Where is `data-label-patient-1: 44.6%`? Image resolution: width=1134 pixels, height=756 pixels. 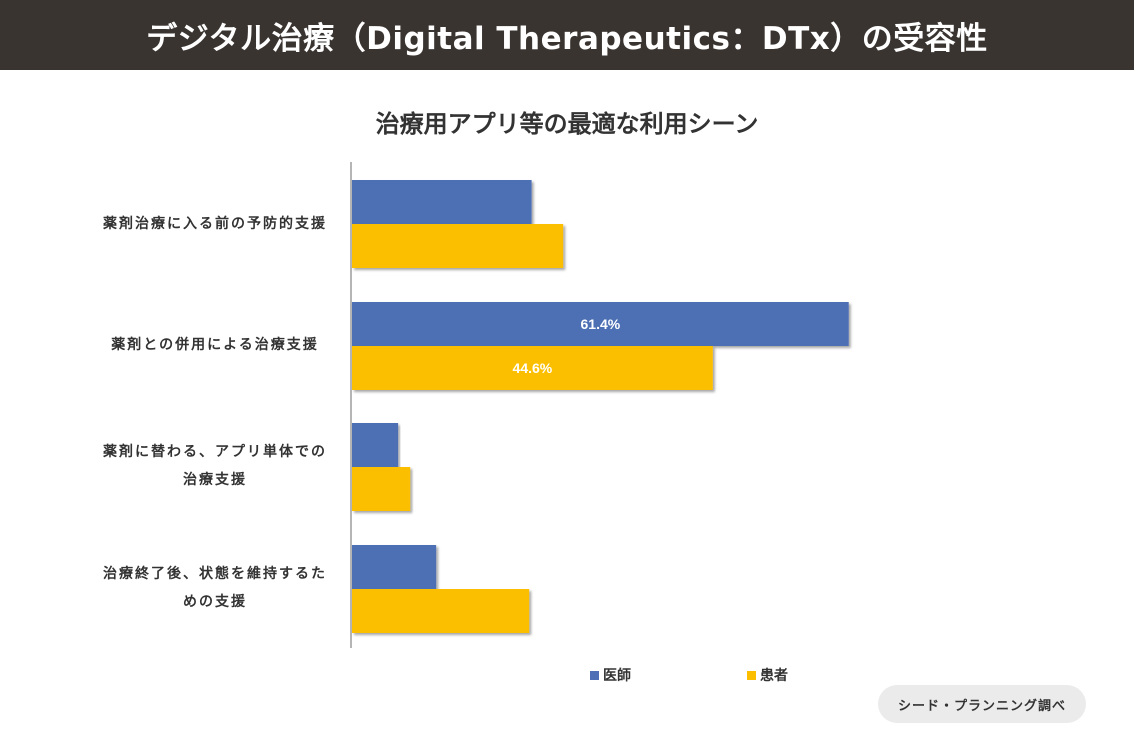 data-label-patient-1: 44.6% is located at coordinates (533, 368).